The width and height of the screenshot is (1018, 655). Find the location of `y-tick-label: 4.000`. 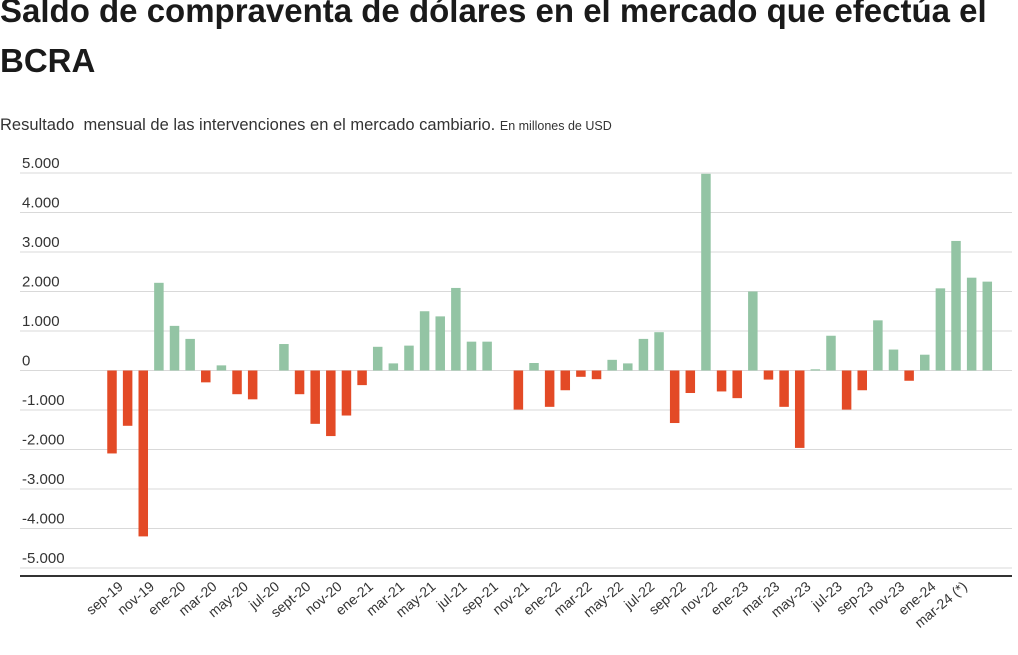

y-tick-label: 4.000 is located at coordinates (41, 203).